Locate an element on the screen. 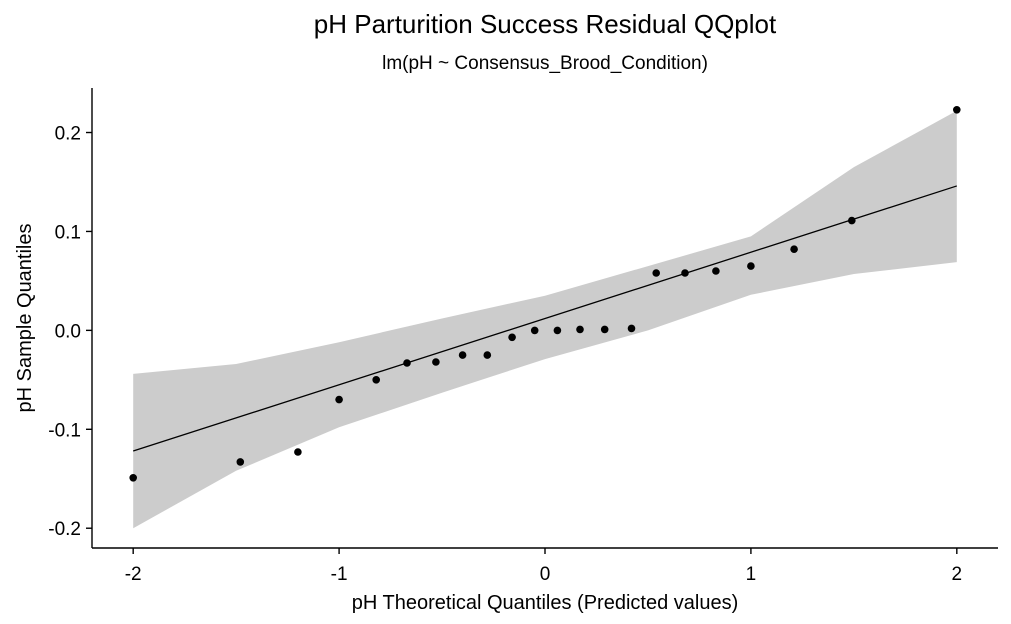 The image size is (1011, 624). x-tick-label: 2 is located at coordinates (957, 574).